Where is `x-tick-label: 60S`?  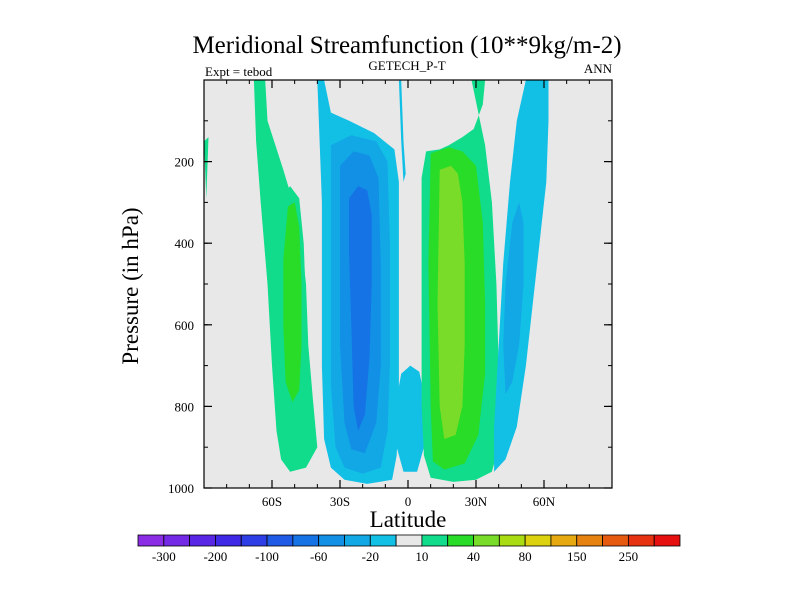 x-tick-label: 60S is located at coordinates (272, 501).